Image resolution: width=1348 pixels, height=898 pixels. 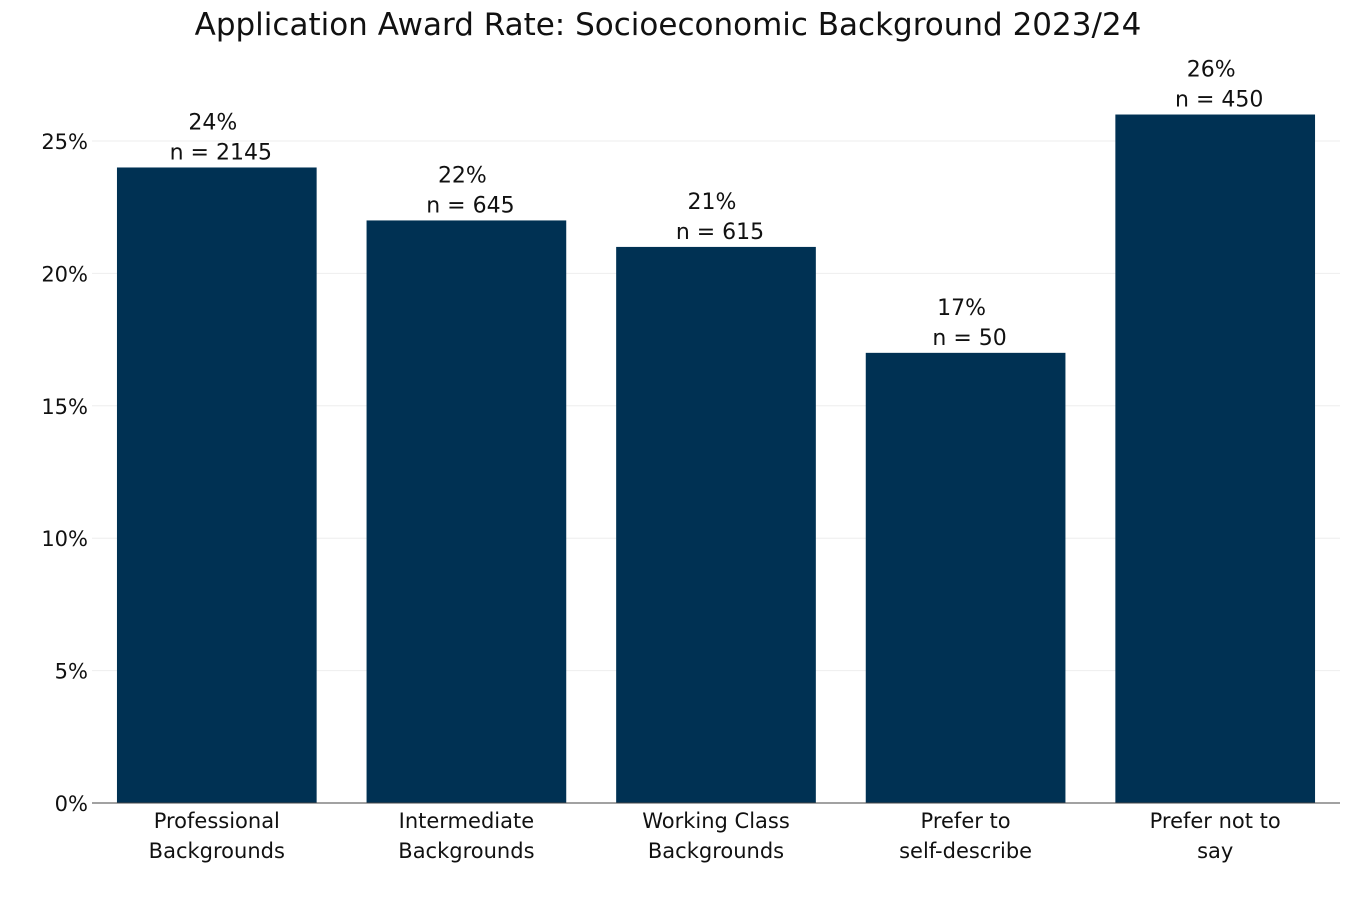 I want to click on data-label-n: n = 615, so click(x=720, y=232).